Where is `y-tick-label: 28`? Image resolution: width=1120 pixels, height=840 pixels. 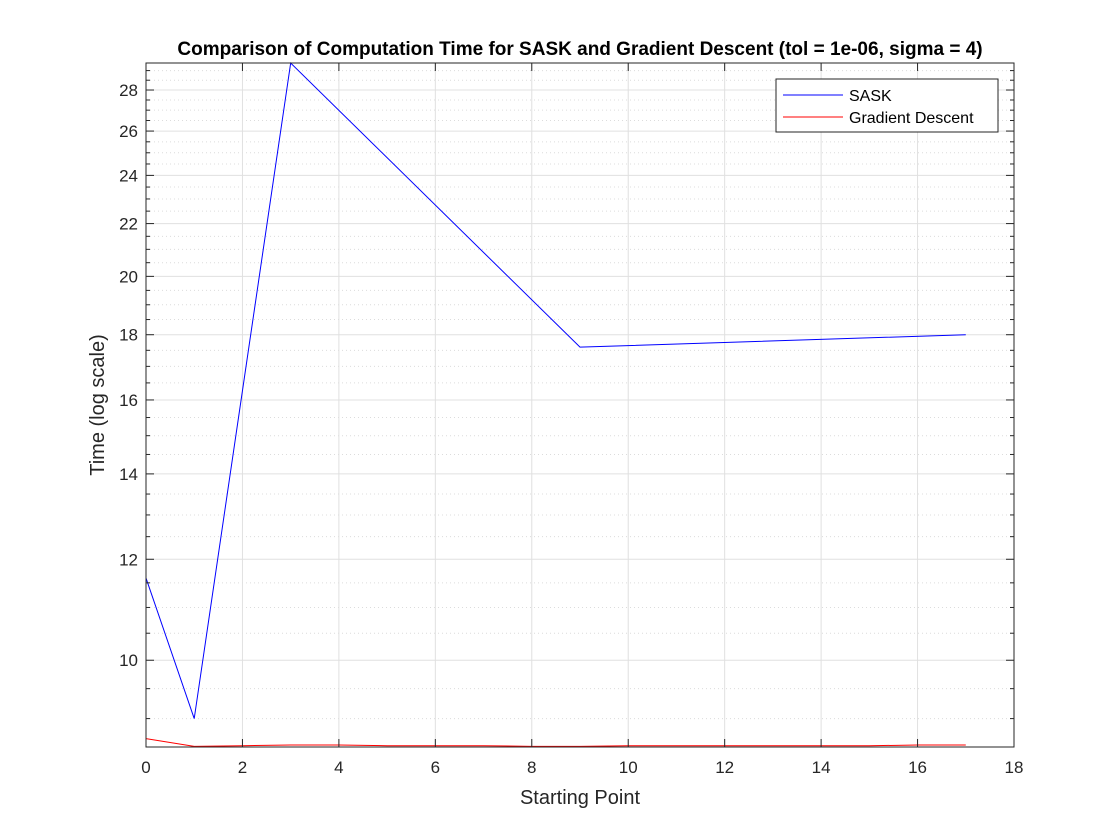
y-tick-label: 28 is located at coordinates (128, 90).